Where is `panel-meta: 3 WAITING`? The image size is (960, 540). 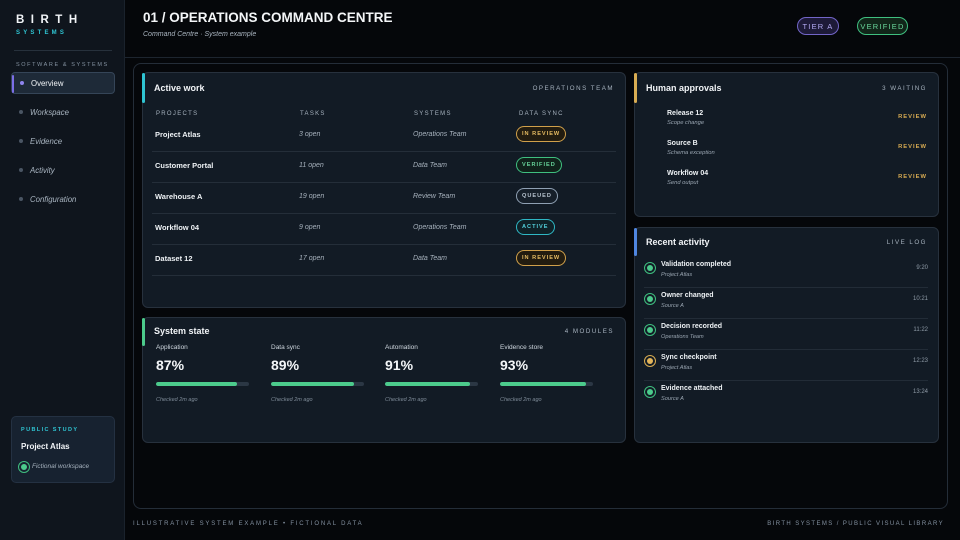
panel-meta: 3 WAITING is located at coordinates (904, 88).